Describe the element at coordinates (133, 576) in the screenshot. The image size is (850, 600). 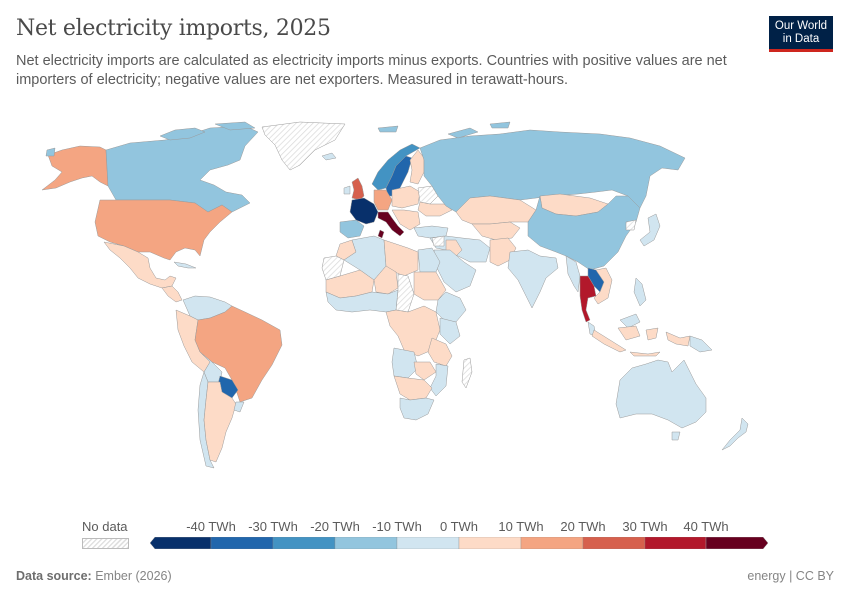
I see `data-source-link: Ember (2026)` at that location.